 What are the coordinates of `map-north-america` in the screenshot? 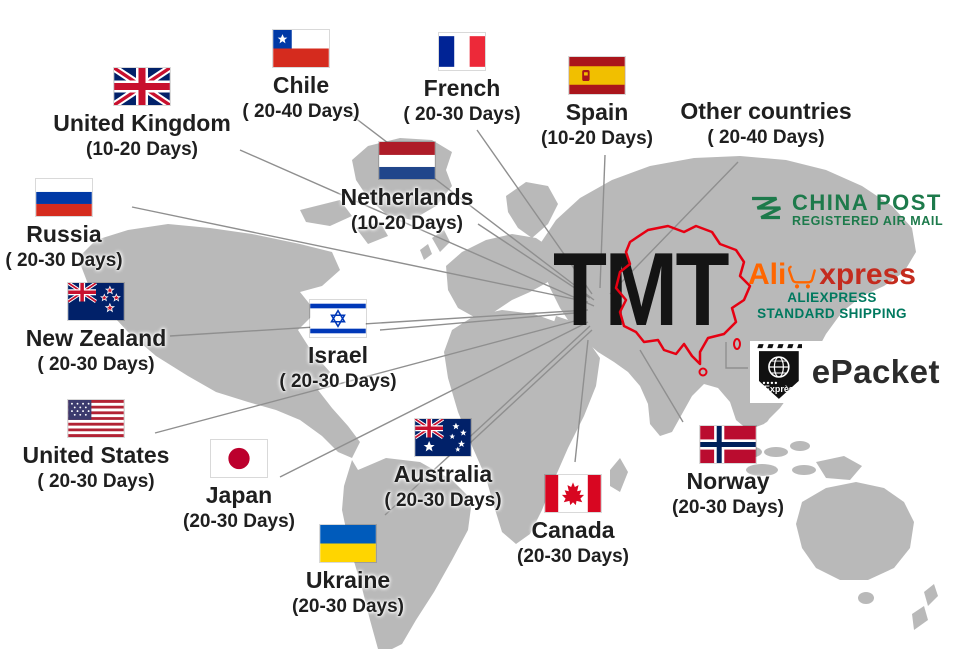 It's located at (219, 341).